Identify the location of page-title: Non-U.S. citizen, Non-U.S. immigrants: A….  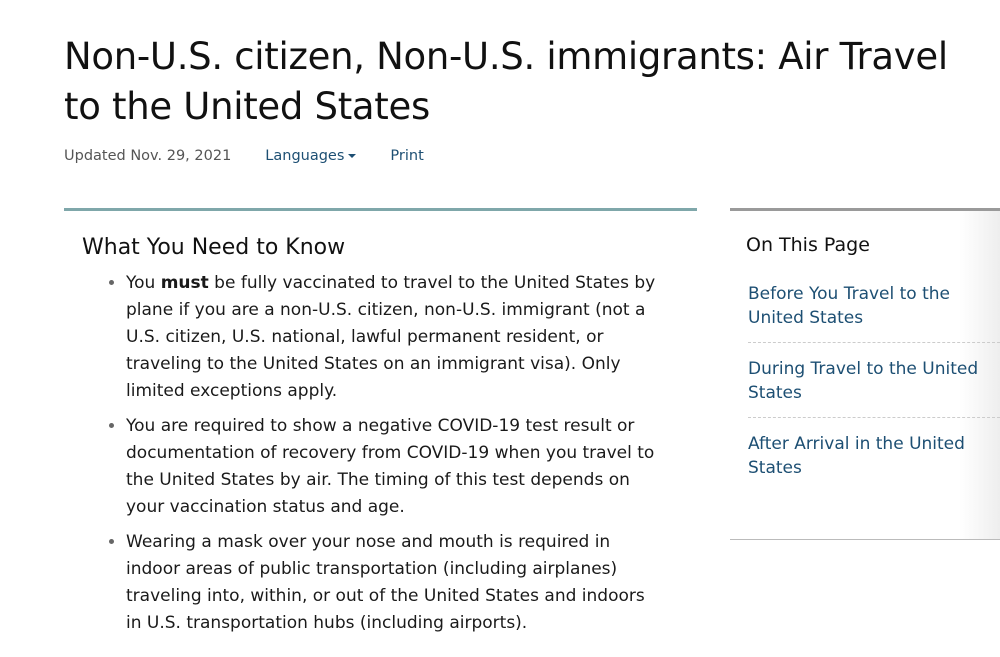
(506, 81).